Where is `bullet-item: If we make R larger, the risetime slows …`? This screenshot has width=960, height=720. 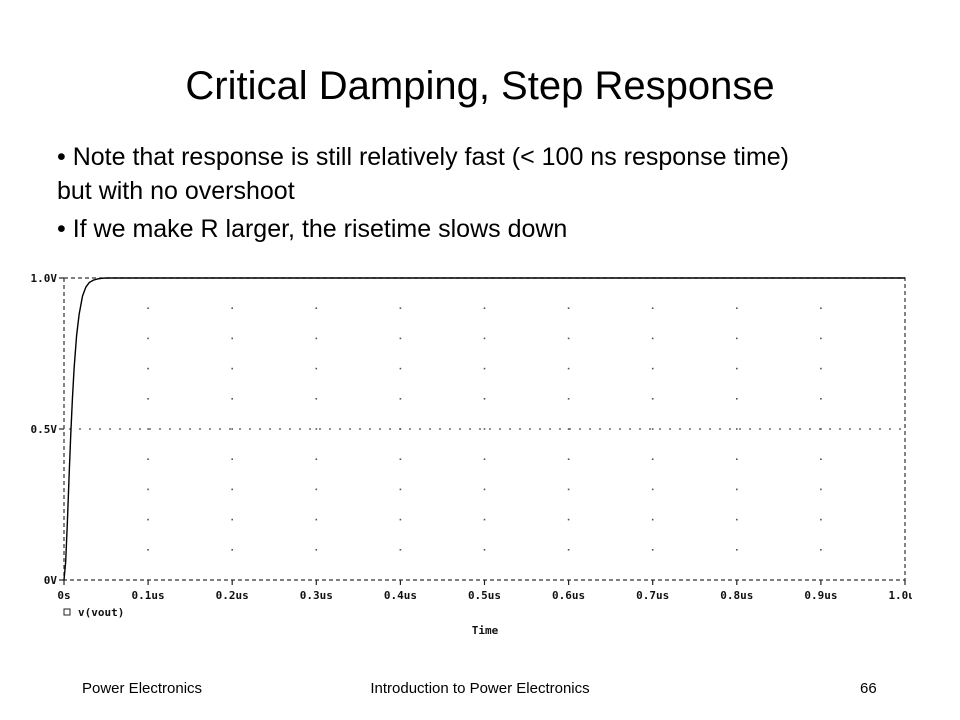
bullet-item: If we make R larger, the risetime slows … is located at coordinates (437, 229).